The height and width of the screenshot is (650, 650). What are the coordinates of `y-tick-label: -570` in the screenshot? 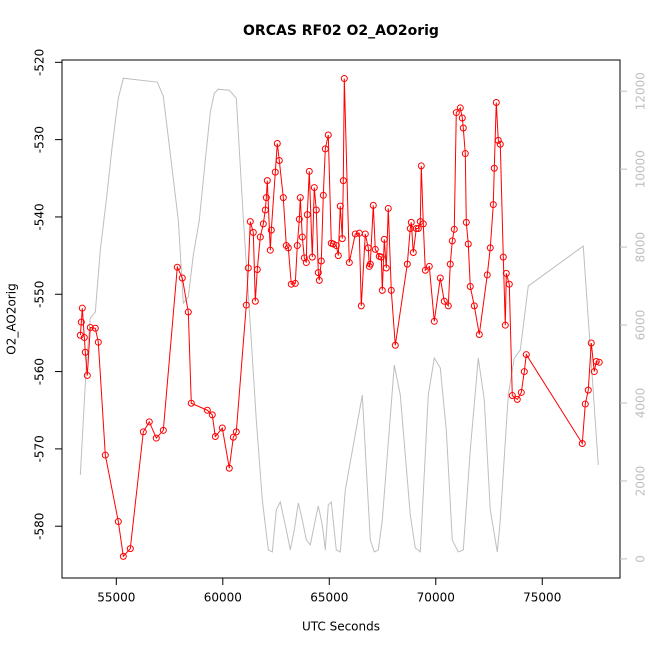 It's located at (40, 448).